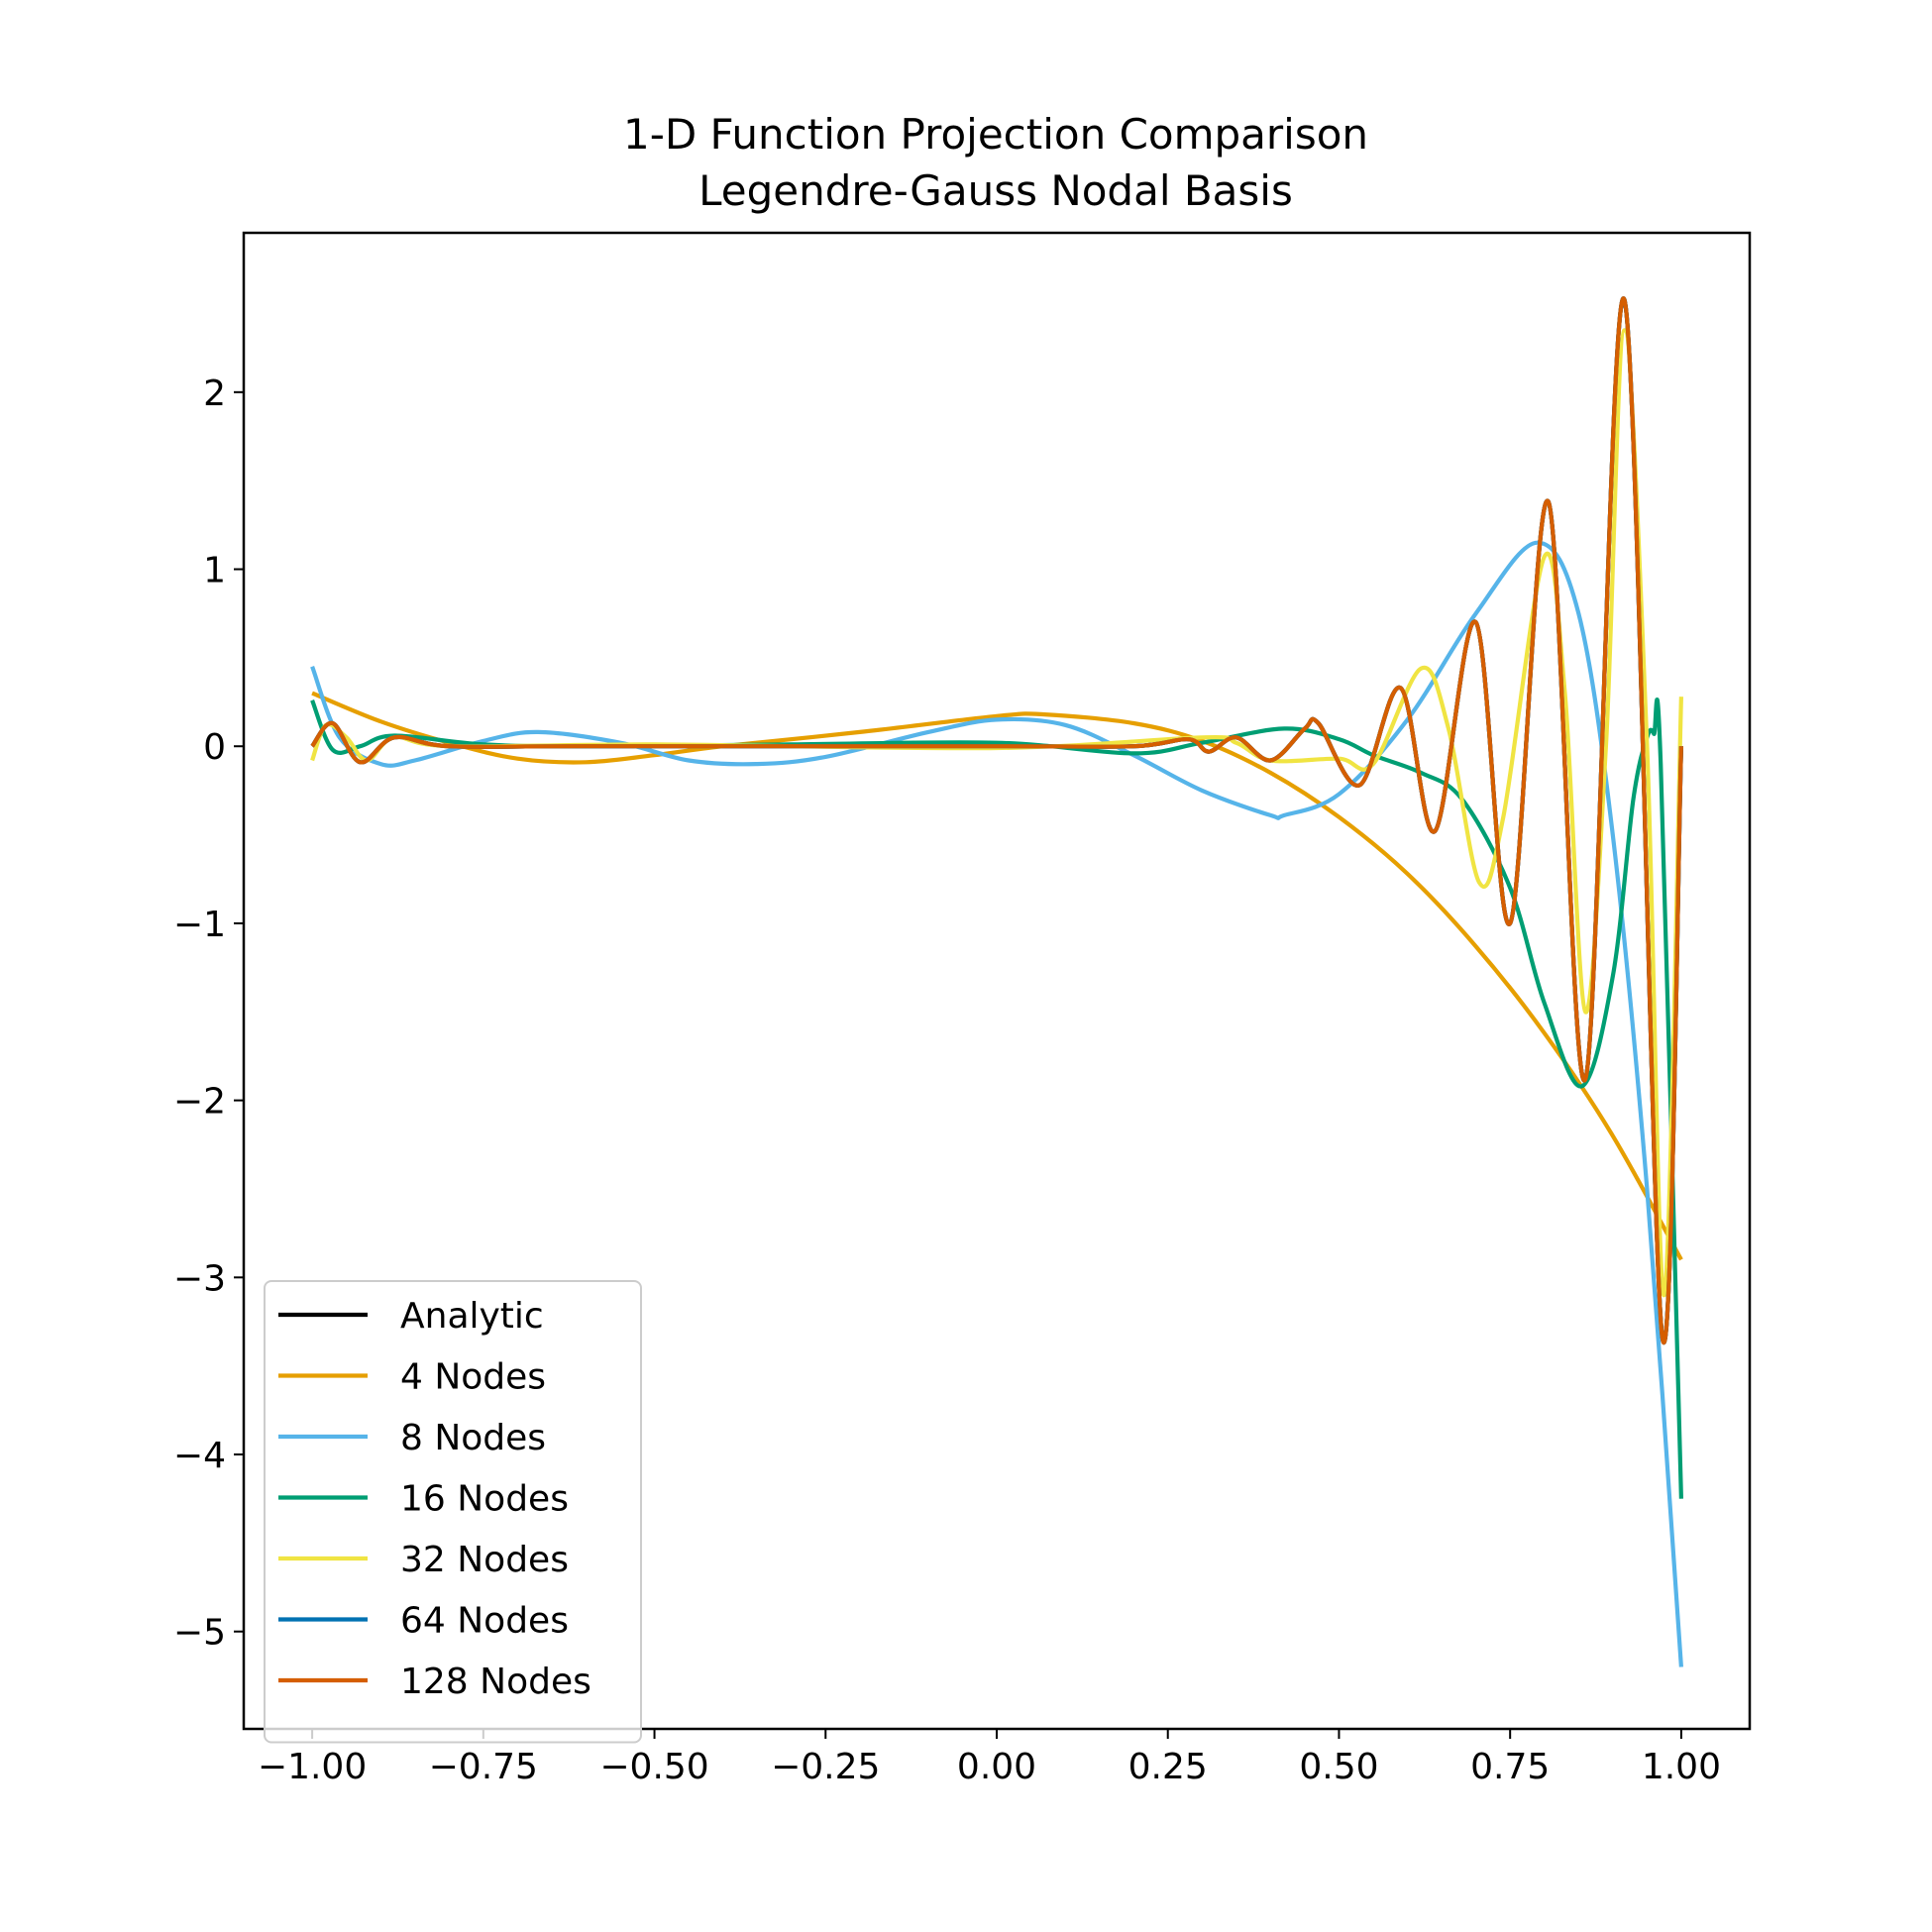 The height and width of the screenshot is (1932, 1932). I want to click on legend-label: 8 Nodes, so click(473, 1438).